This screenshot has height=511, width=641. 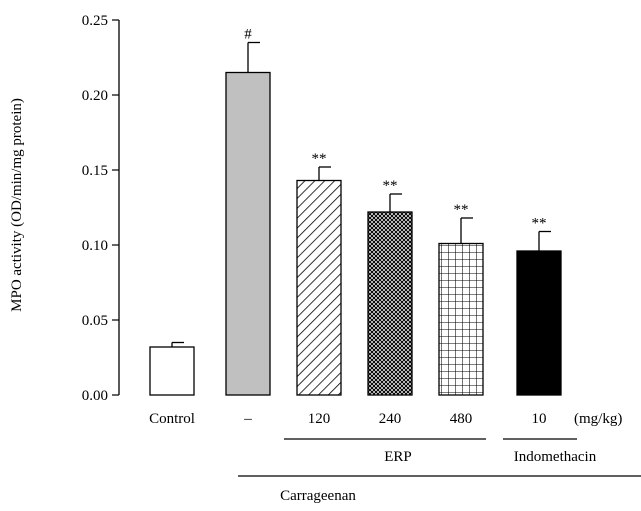 I want to click on significance-mark: #, so click(x=248, y=35).